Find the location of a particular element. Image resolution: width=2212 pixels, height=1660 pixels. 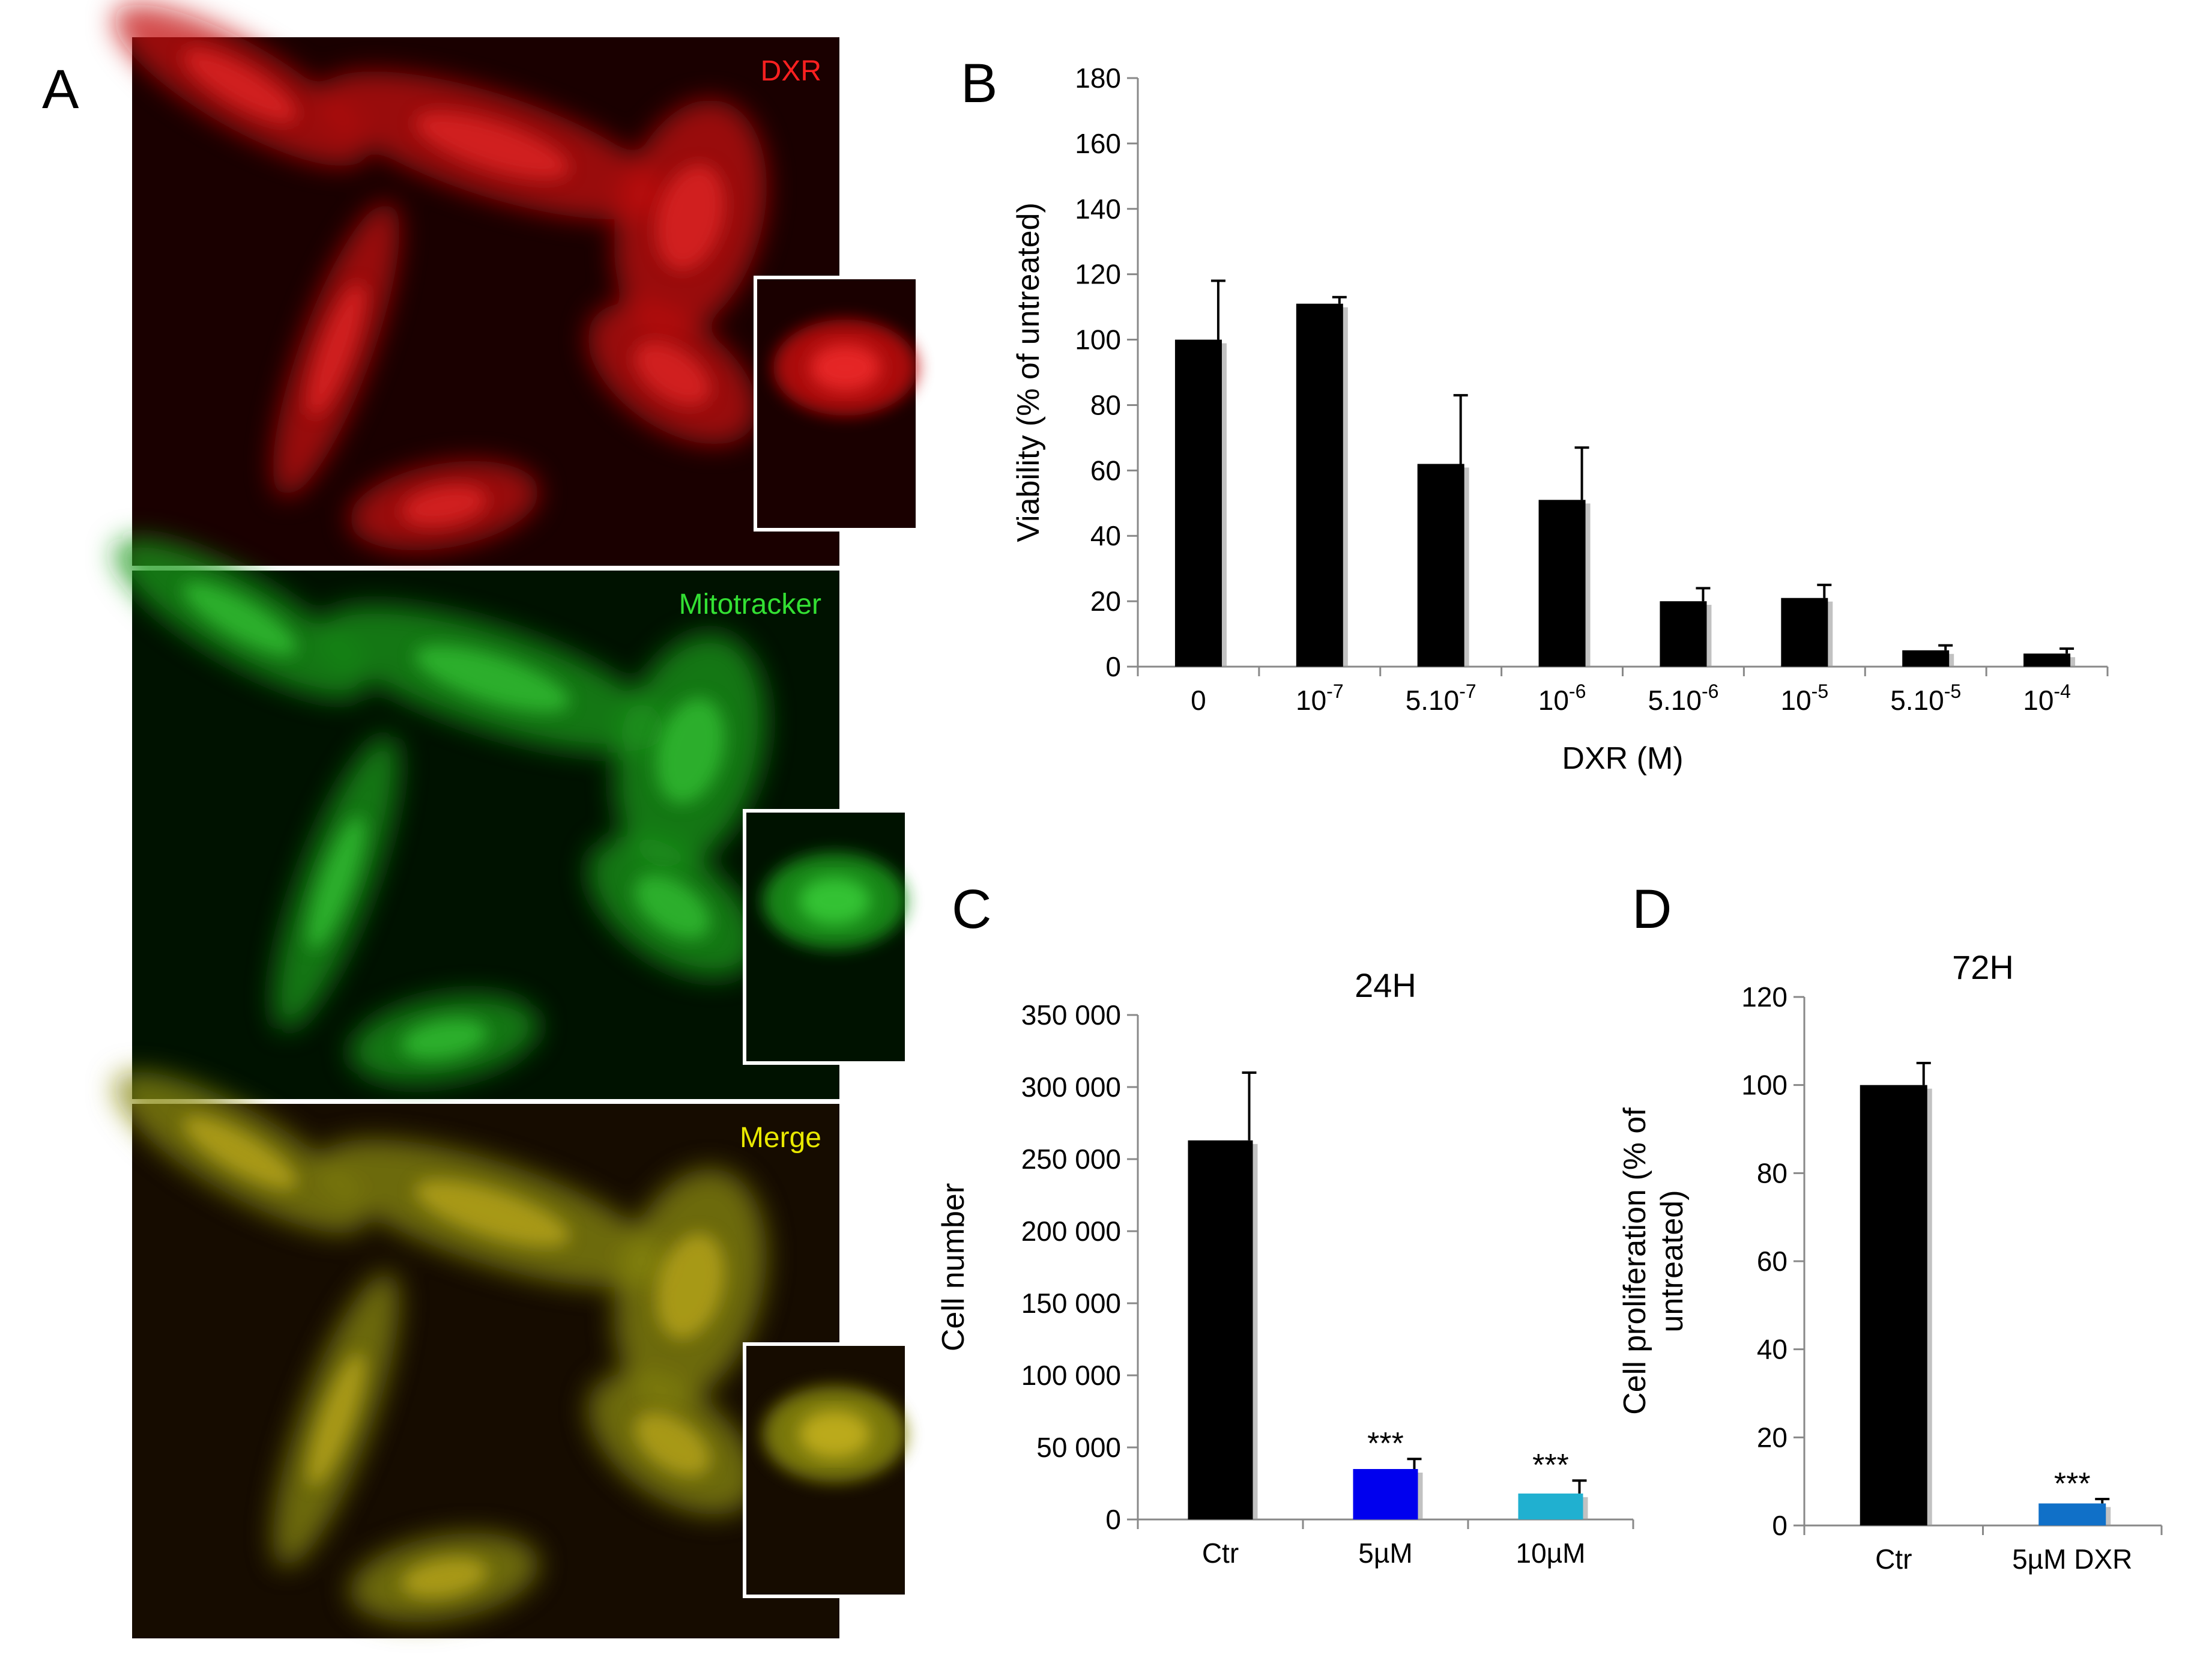

x-tick-label: 10µM is located at coordinates (1551, 1553).